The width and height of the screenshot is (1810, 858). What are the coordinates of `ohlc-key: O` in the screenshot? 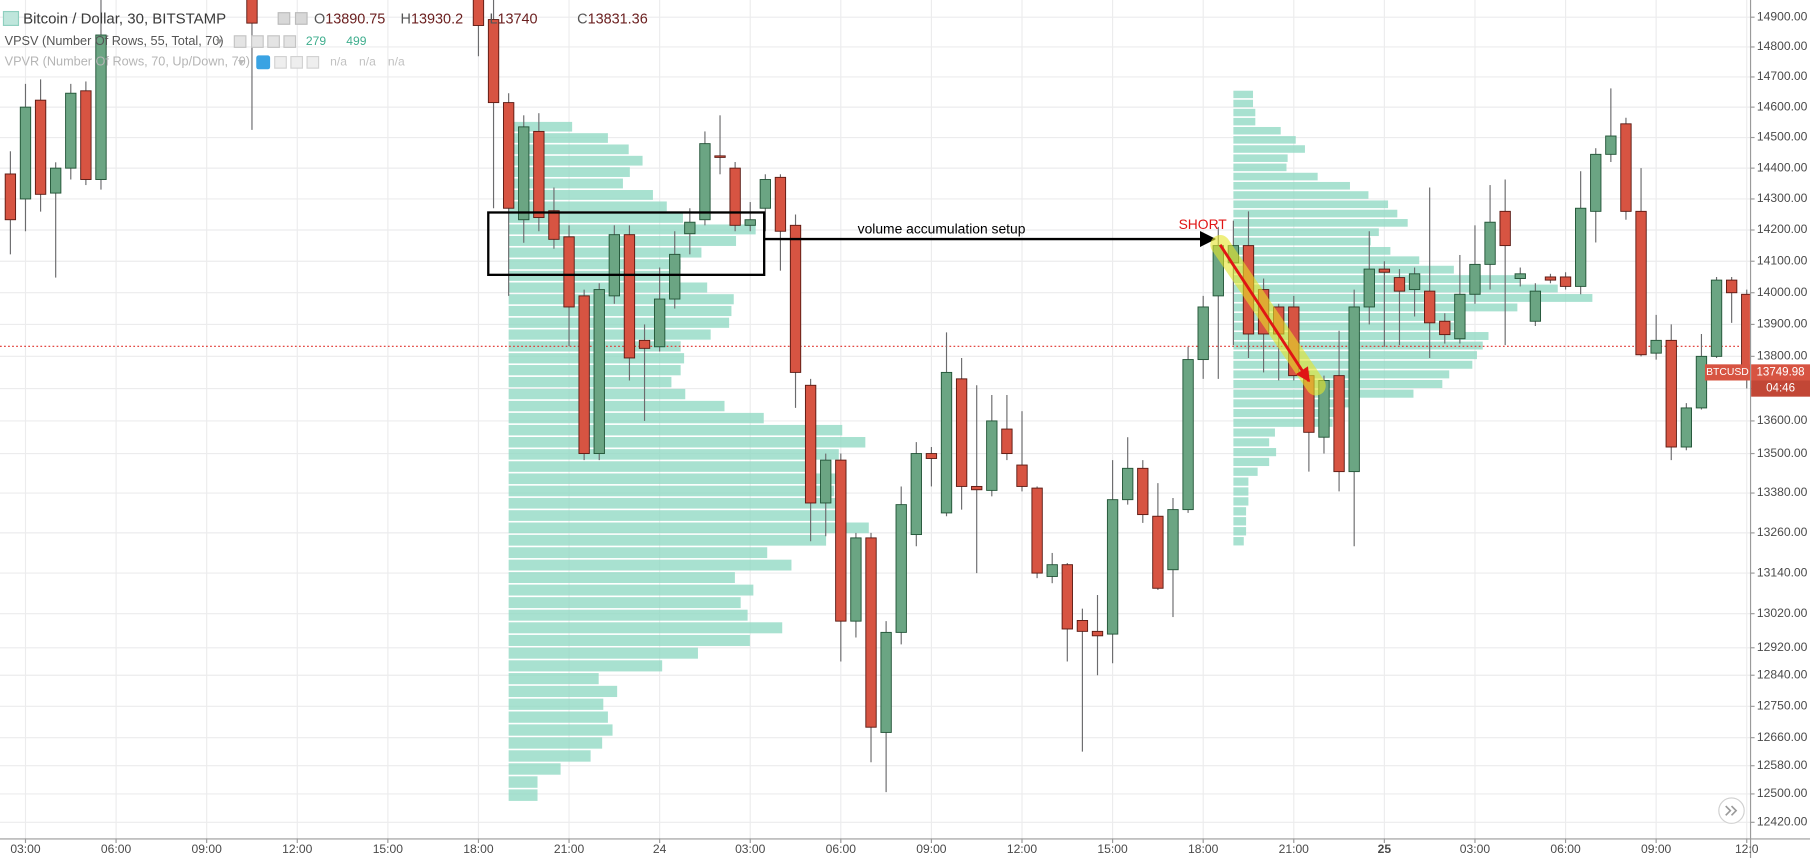 It's located at (319, 19).